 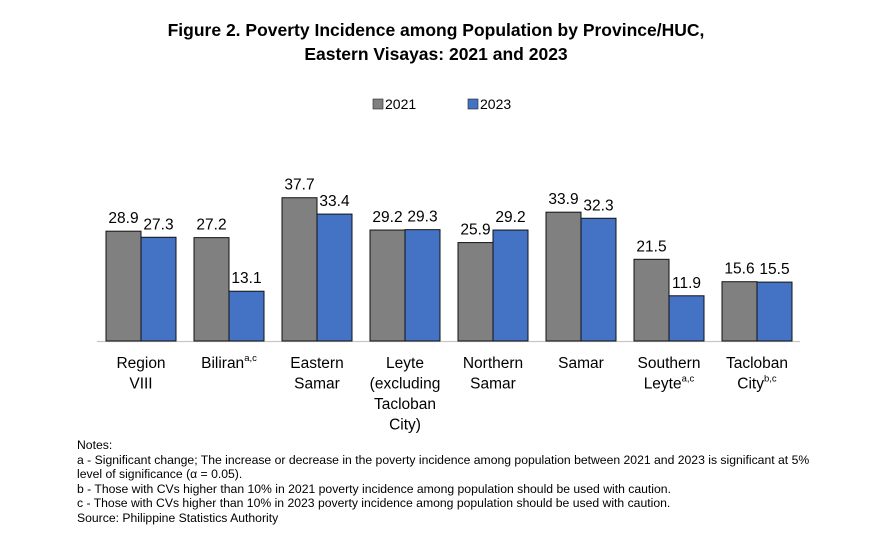 I want to click on data-label-2021-5: 33.9, so click(x=563, y=199).